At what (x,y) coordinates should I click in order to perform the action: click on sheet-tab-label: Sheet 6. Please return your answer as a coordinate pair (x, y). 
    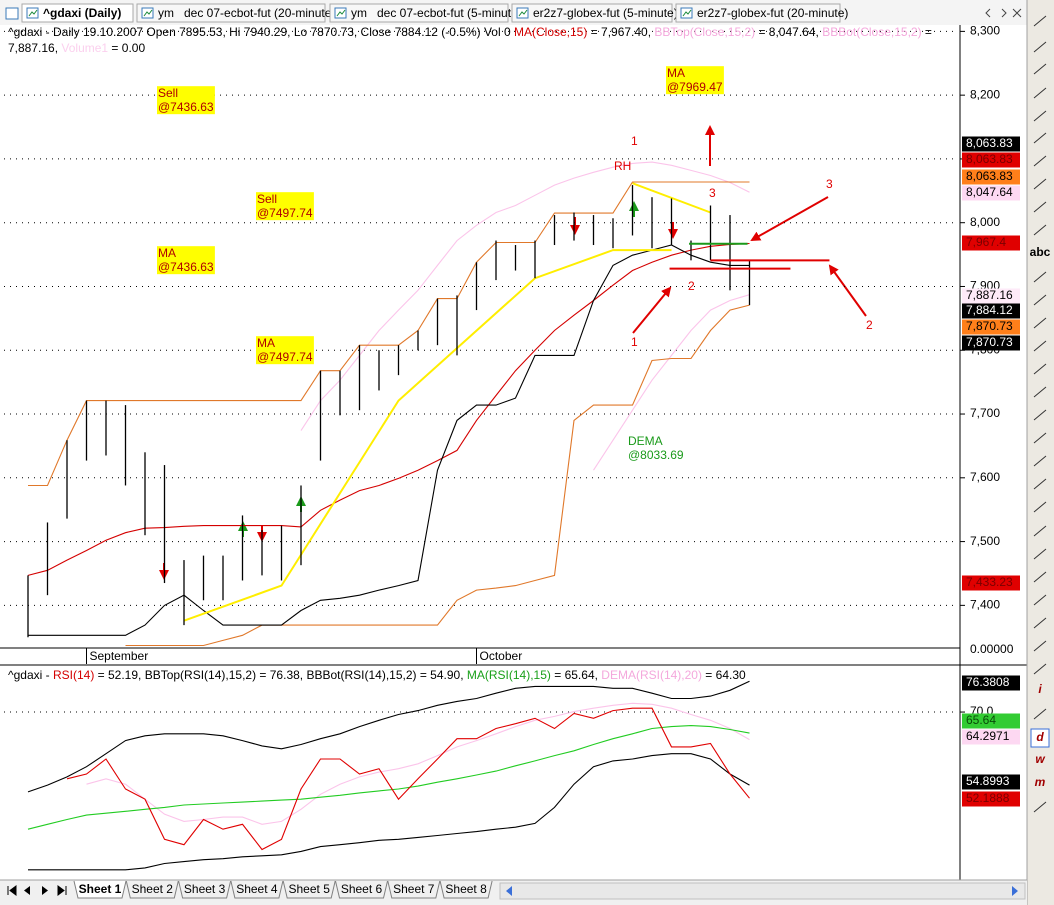
    Looking at the image, I should click on (362, 889).